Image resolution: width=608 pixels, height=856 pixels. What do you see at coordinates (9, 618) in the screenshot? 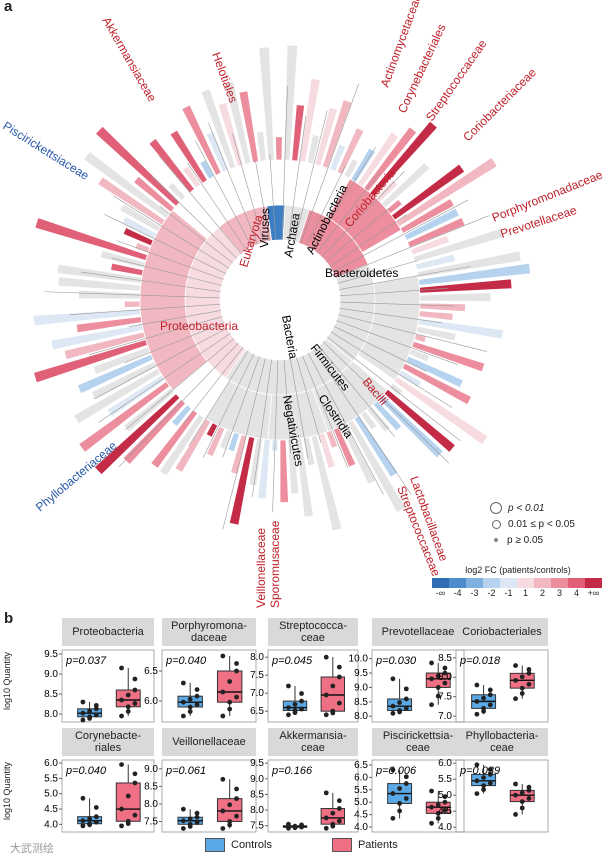
I see `panel-b-letter: b` at bounding box center [9, 618].